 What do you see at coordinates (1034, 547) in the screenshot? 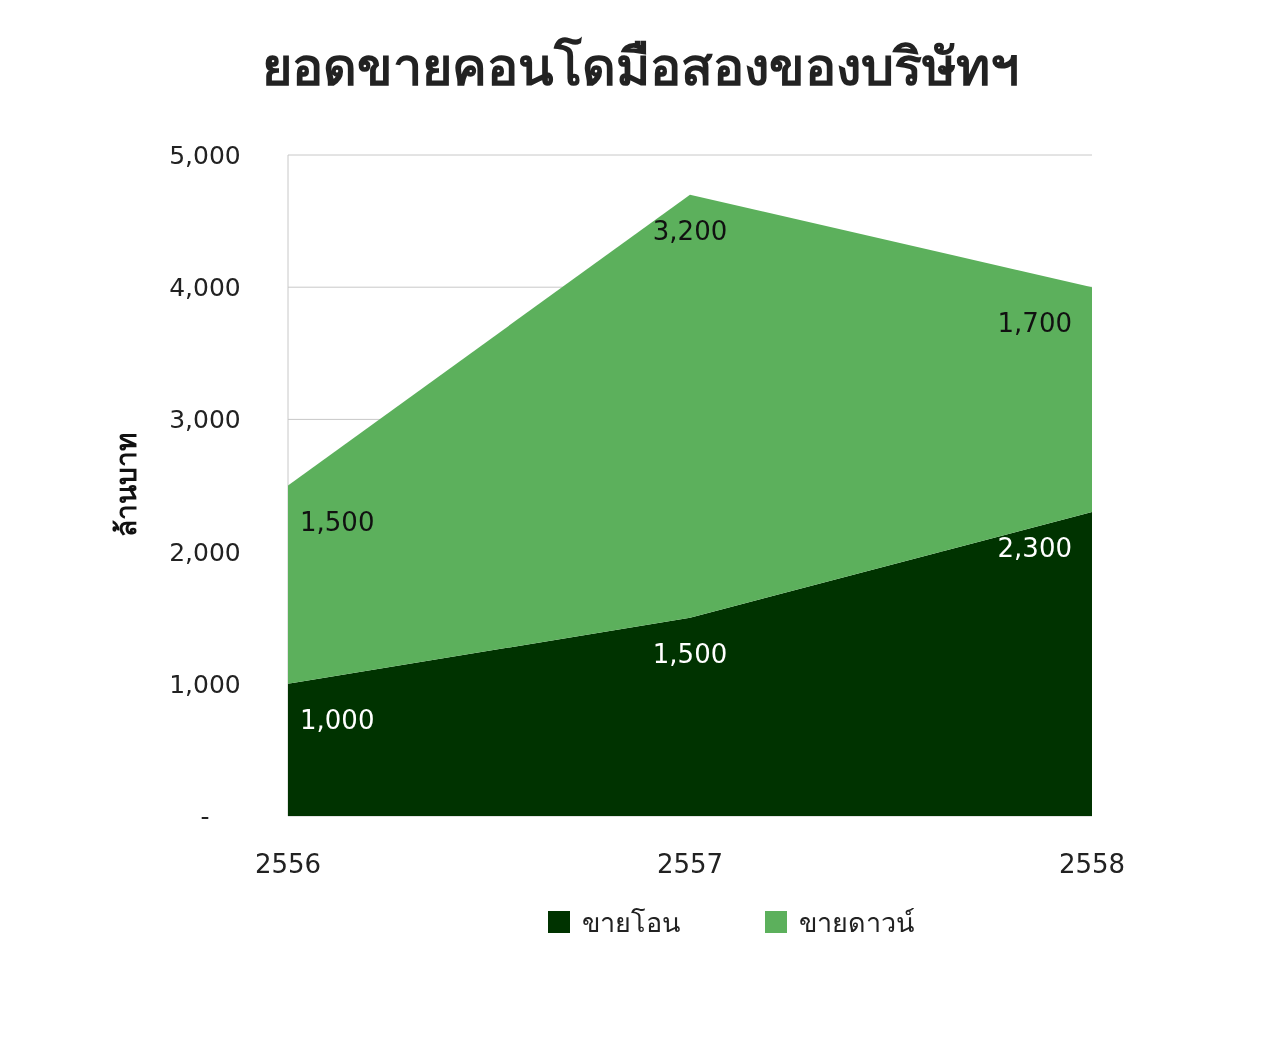
I see `data-label: 2,300` at bounding box center [1034, 547].